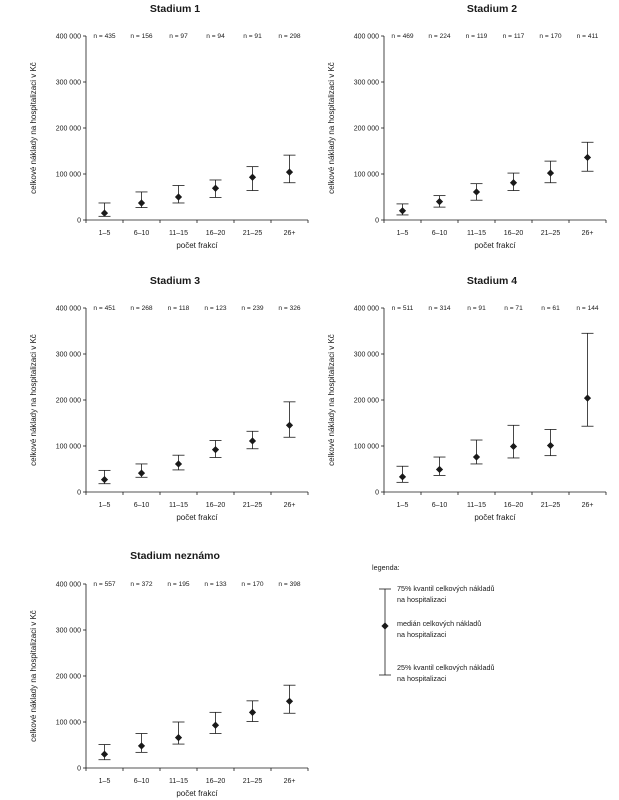 This screenshot has height=800, width=619. I want to click on n-count-label: n = 372, so click(141, 584).